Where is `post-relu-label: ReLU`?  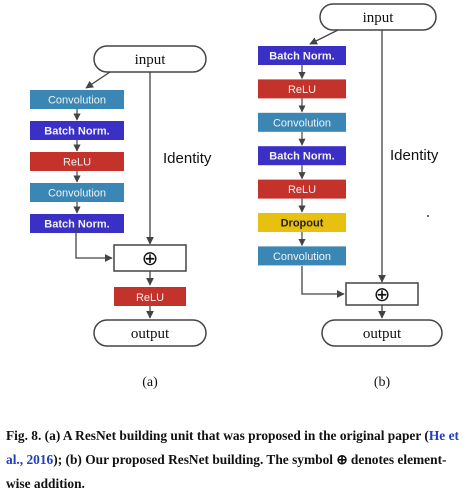 post-relu-label: ReLU is located at coordinates (150, 298).